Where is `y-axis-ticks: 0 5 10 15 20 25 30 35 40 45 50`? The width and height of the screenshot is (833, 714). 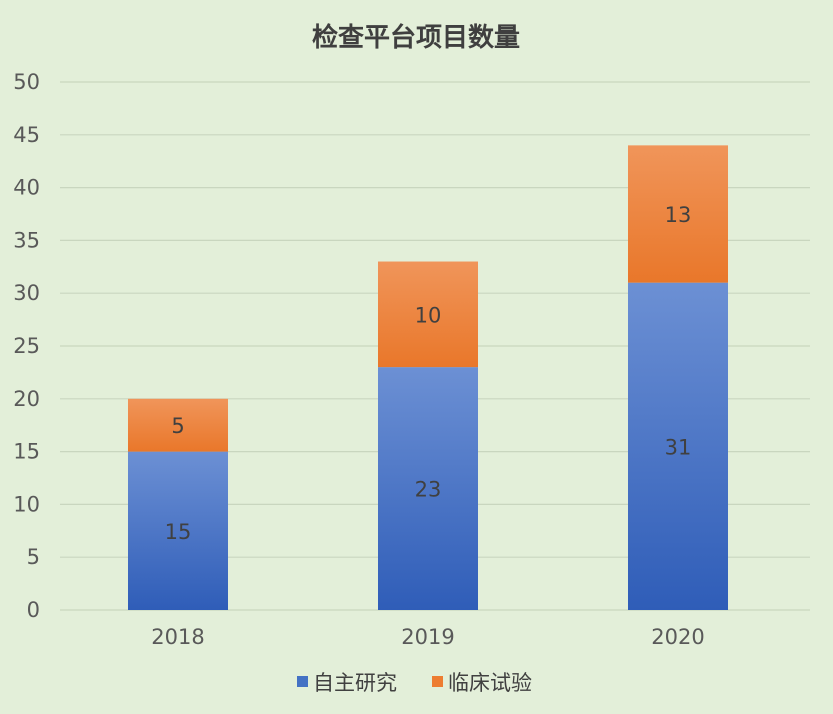
y-axis-ticks: 0 5 10 15 20 25 30 35 40 45 50 is located at coordinates (26, 346).